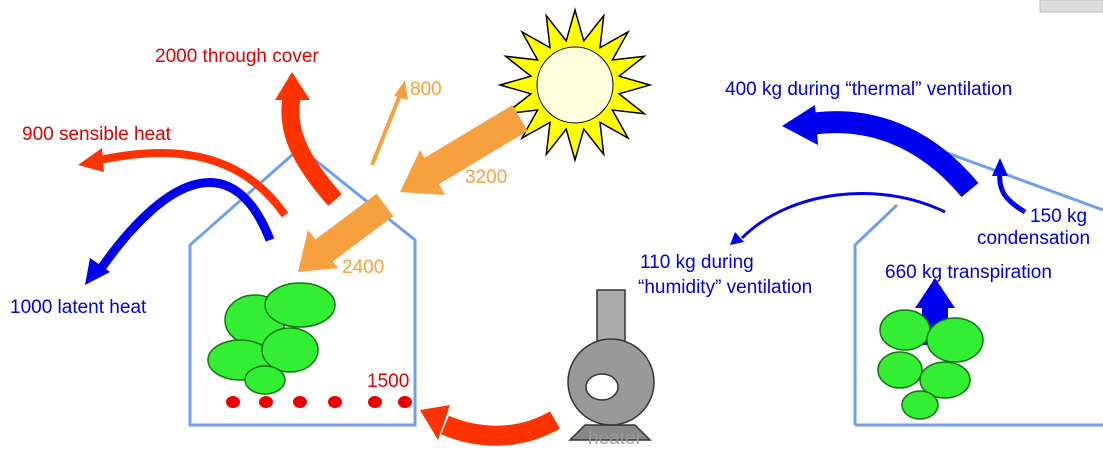 The image size is (1103, 449). Describe the element at coordinates (725, 287) in the screenshot. I see `label: “humidity” ventilation` at that location.